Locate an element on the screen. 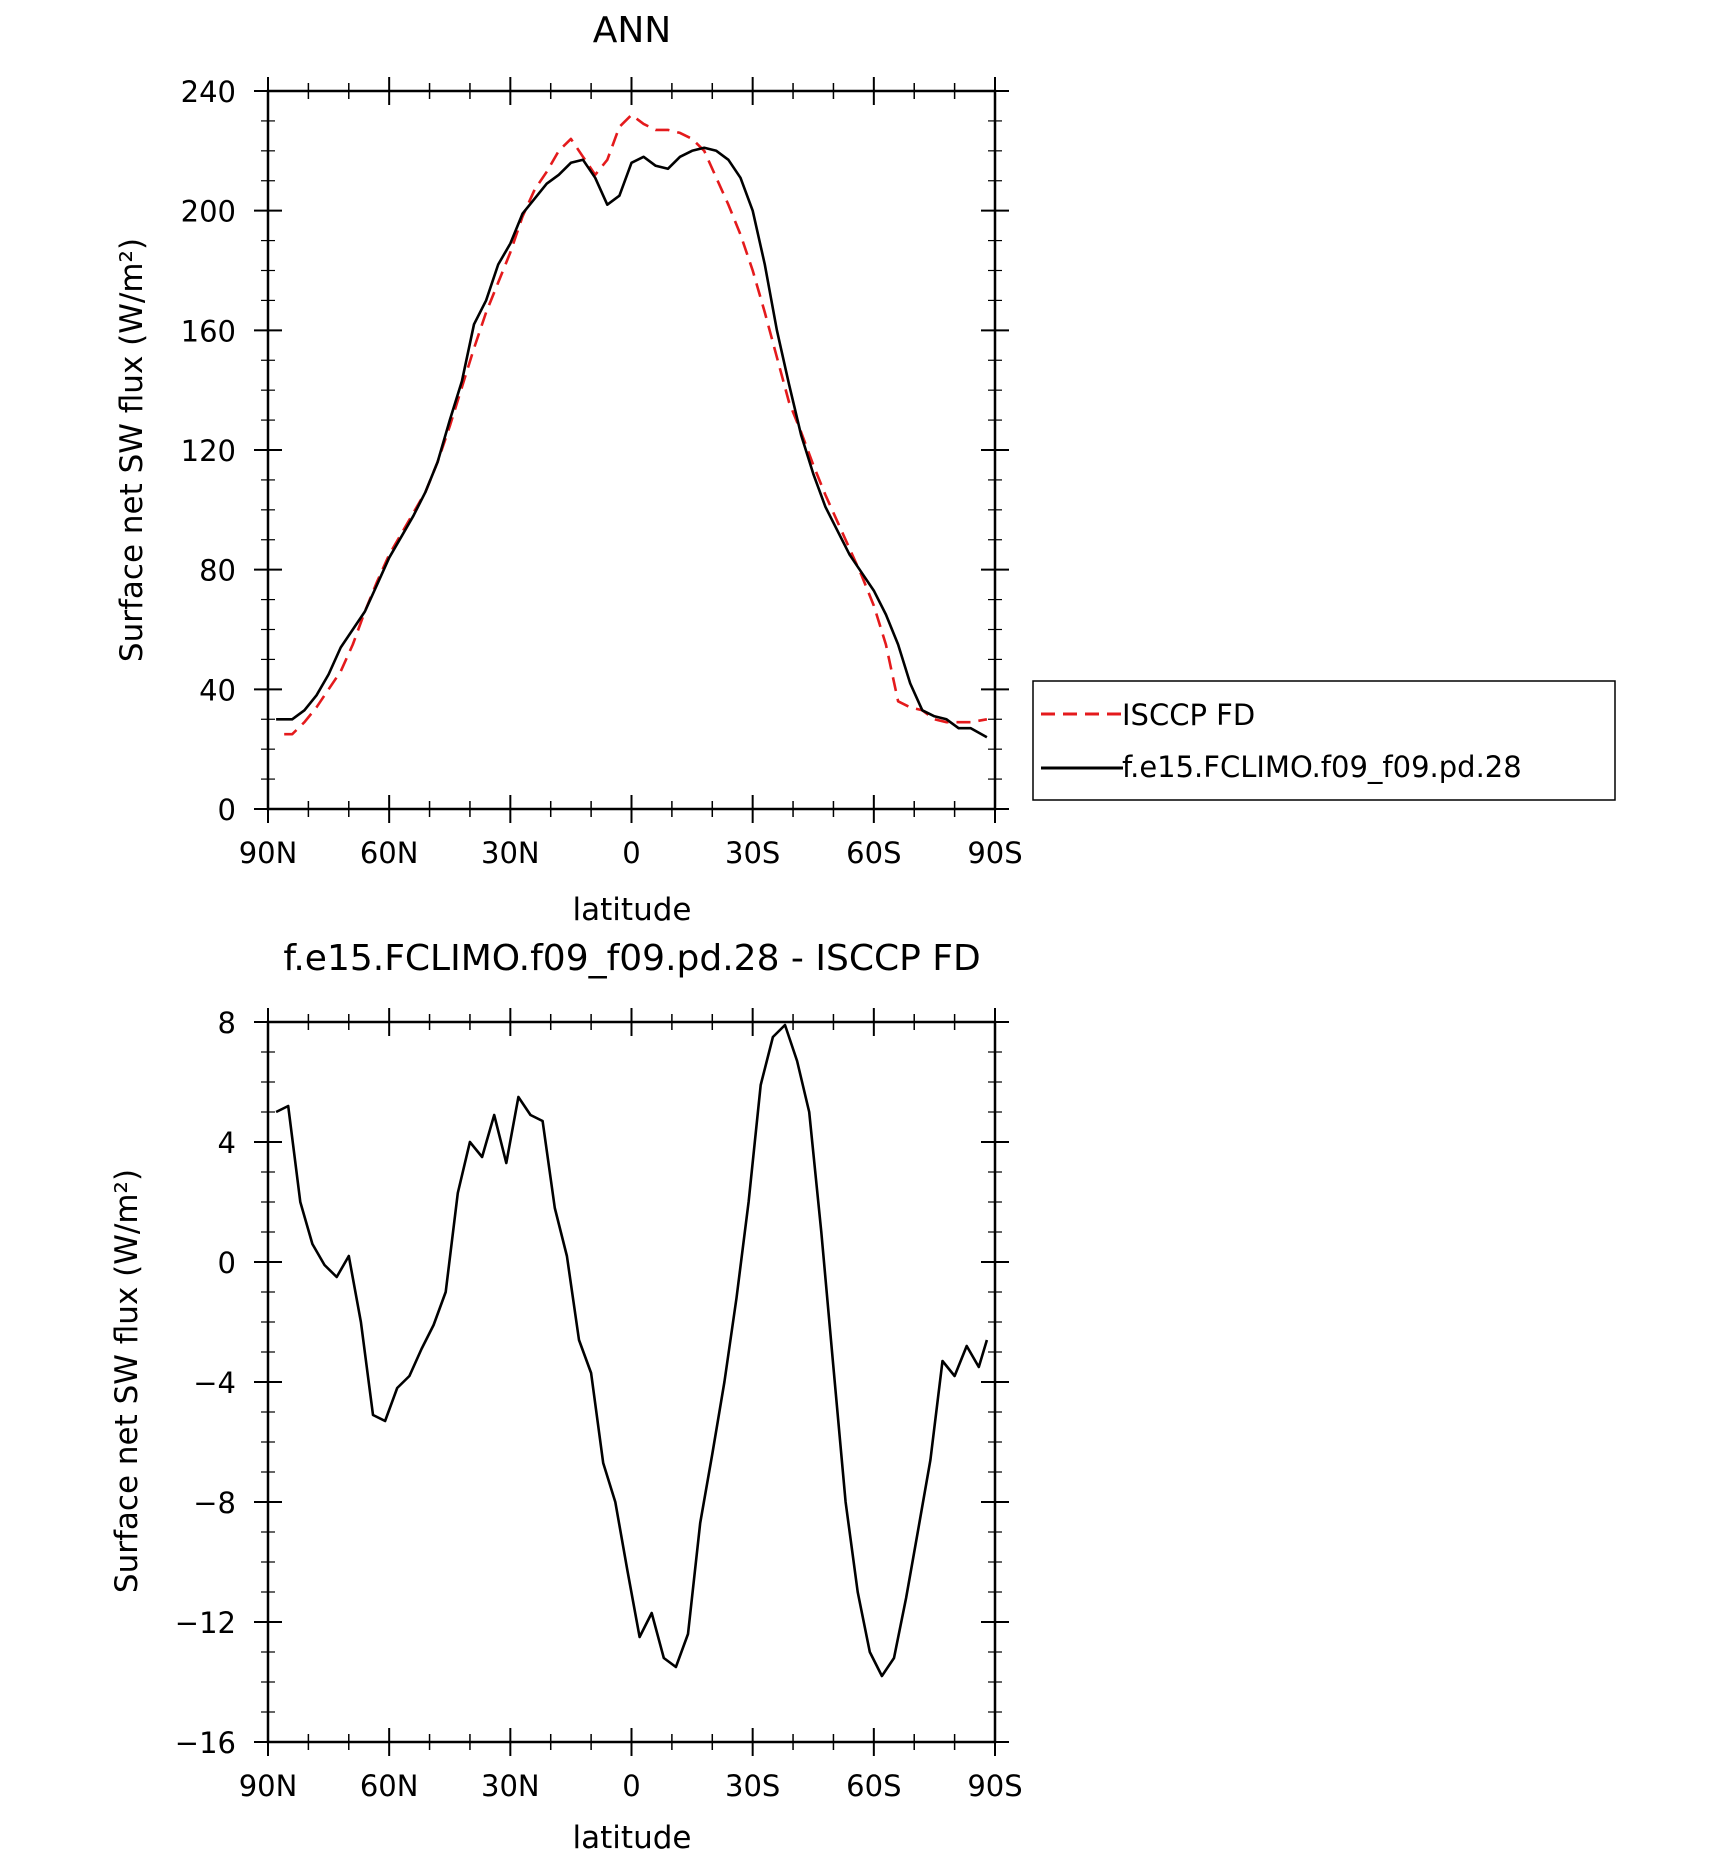 This screenshot has height=1850, width=1710. chart-title: ANN is located at coordinates (632, 30).